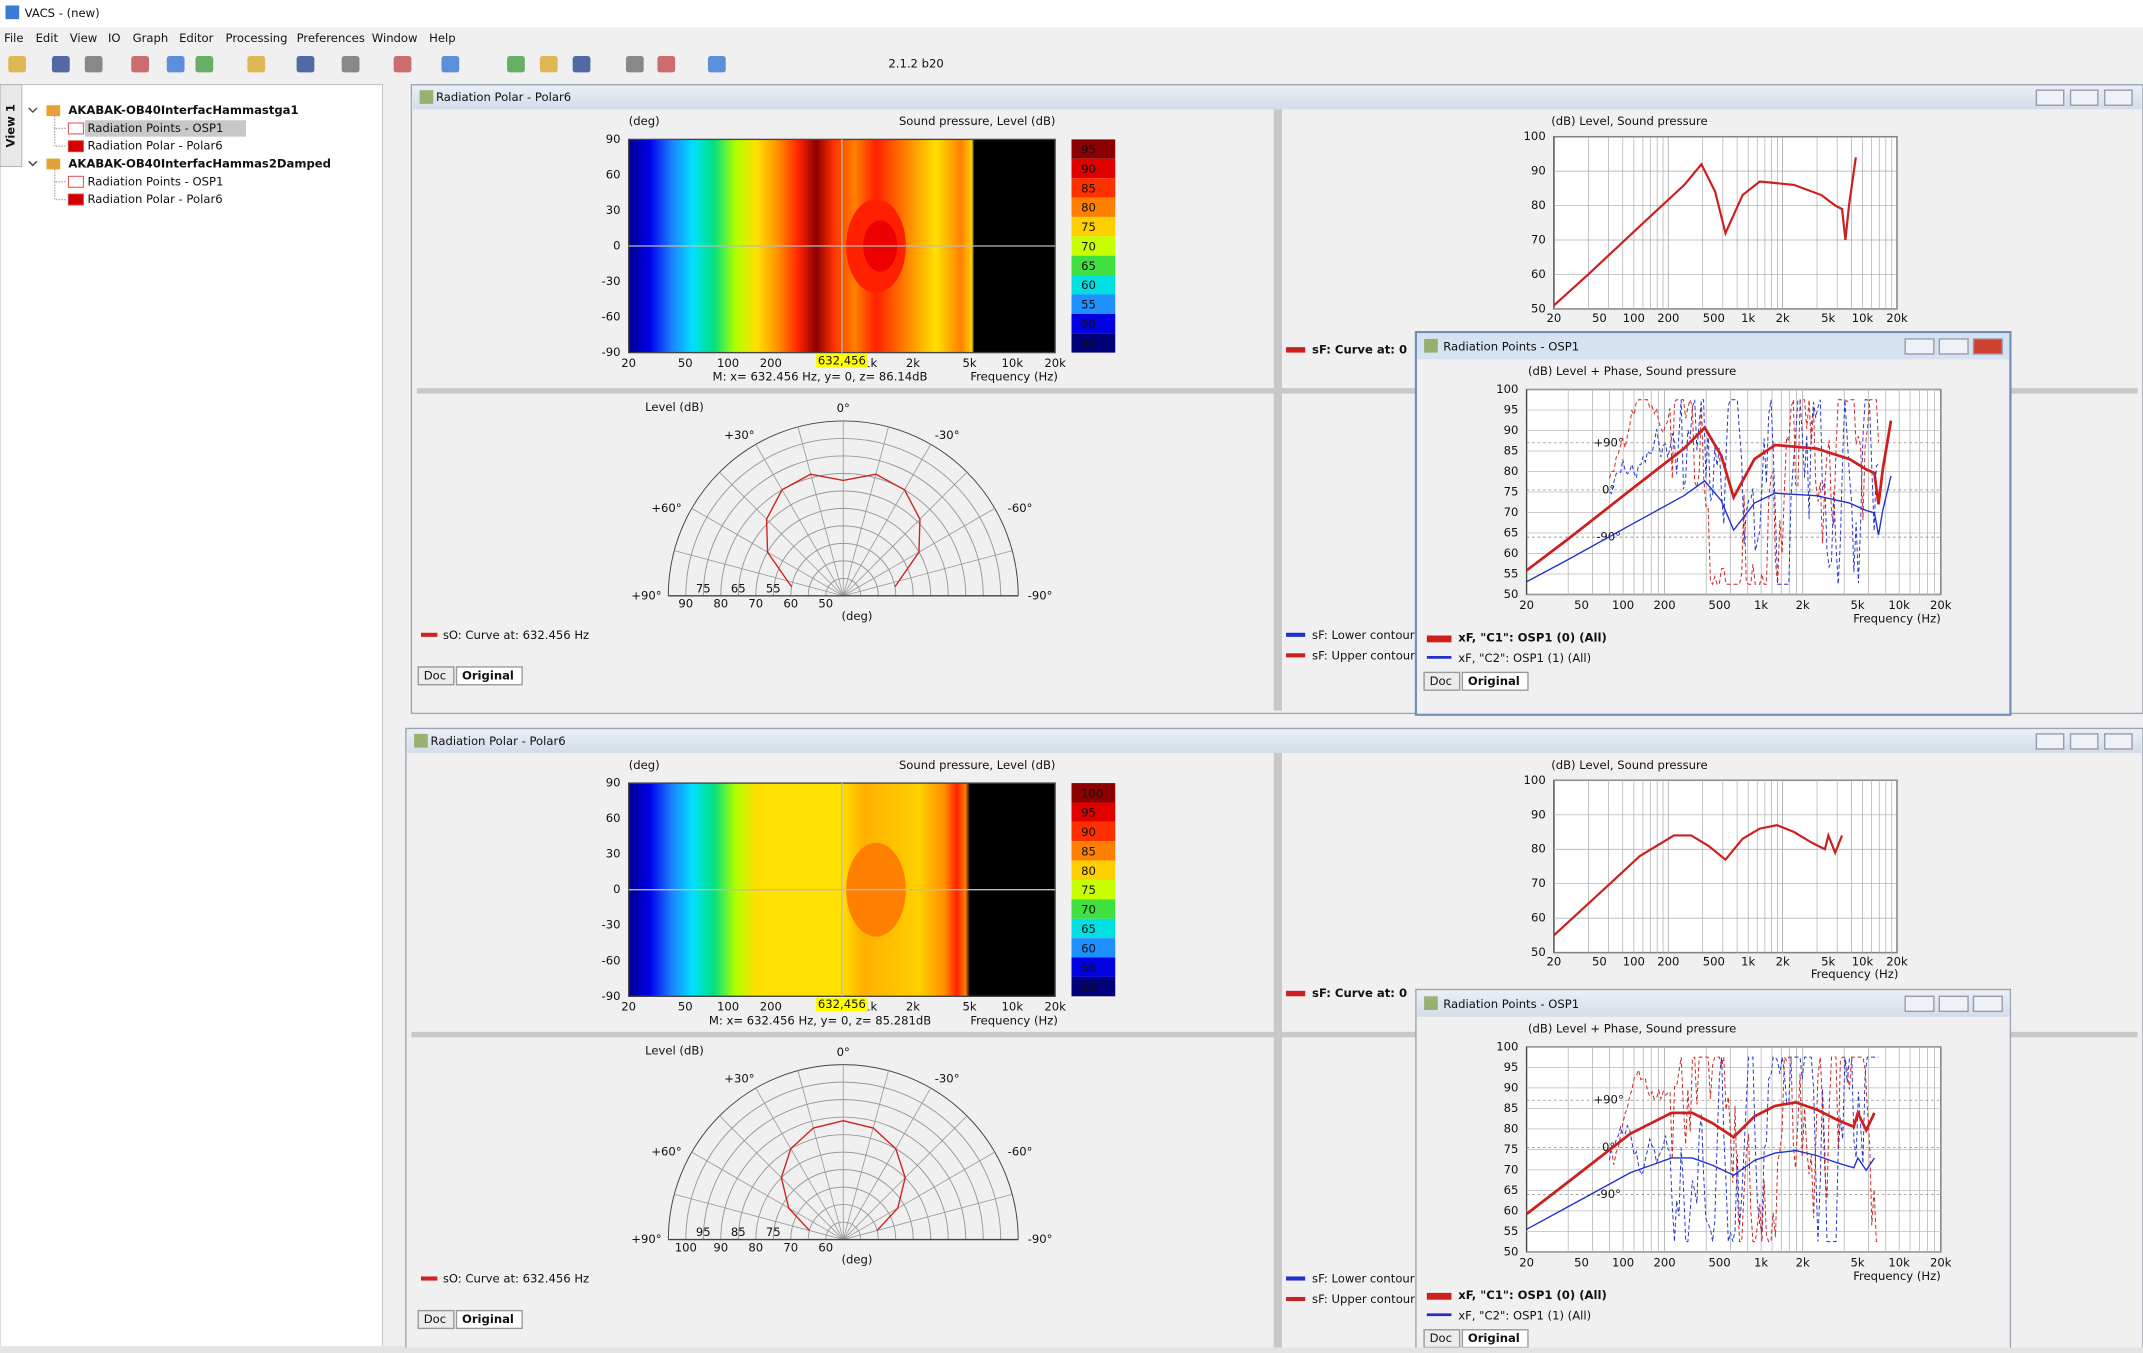 Image resolution: width=2143 pixels, height=1353 pixels. What do you see at coordinates (1014, 377) in the screenshot?
I see `axis-label: Frequency (Hz)` at bounding box center [1014, 377].